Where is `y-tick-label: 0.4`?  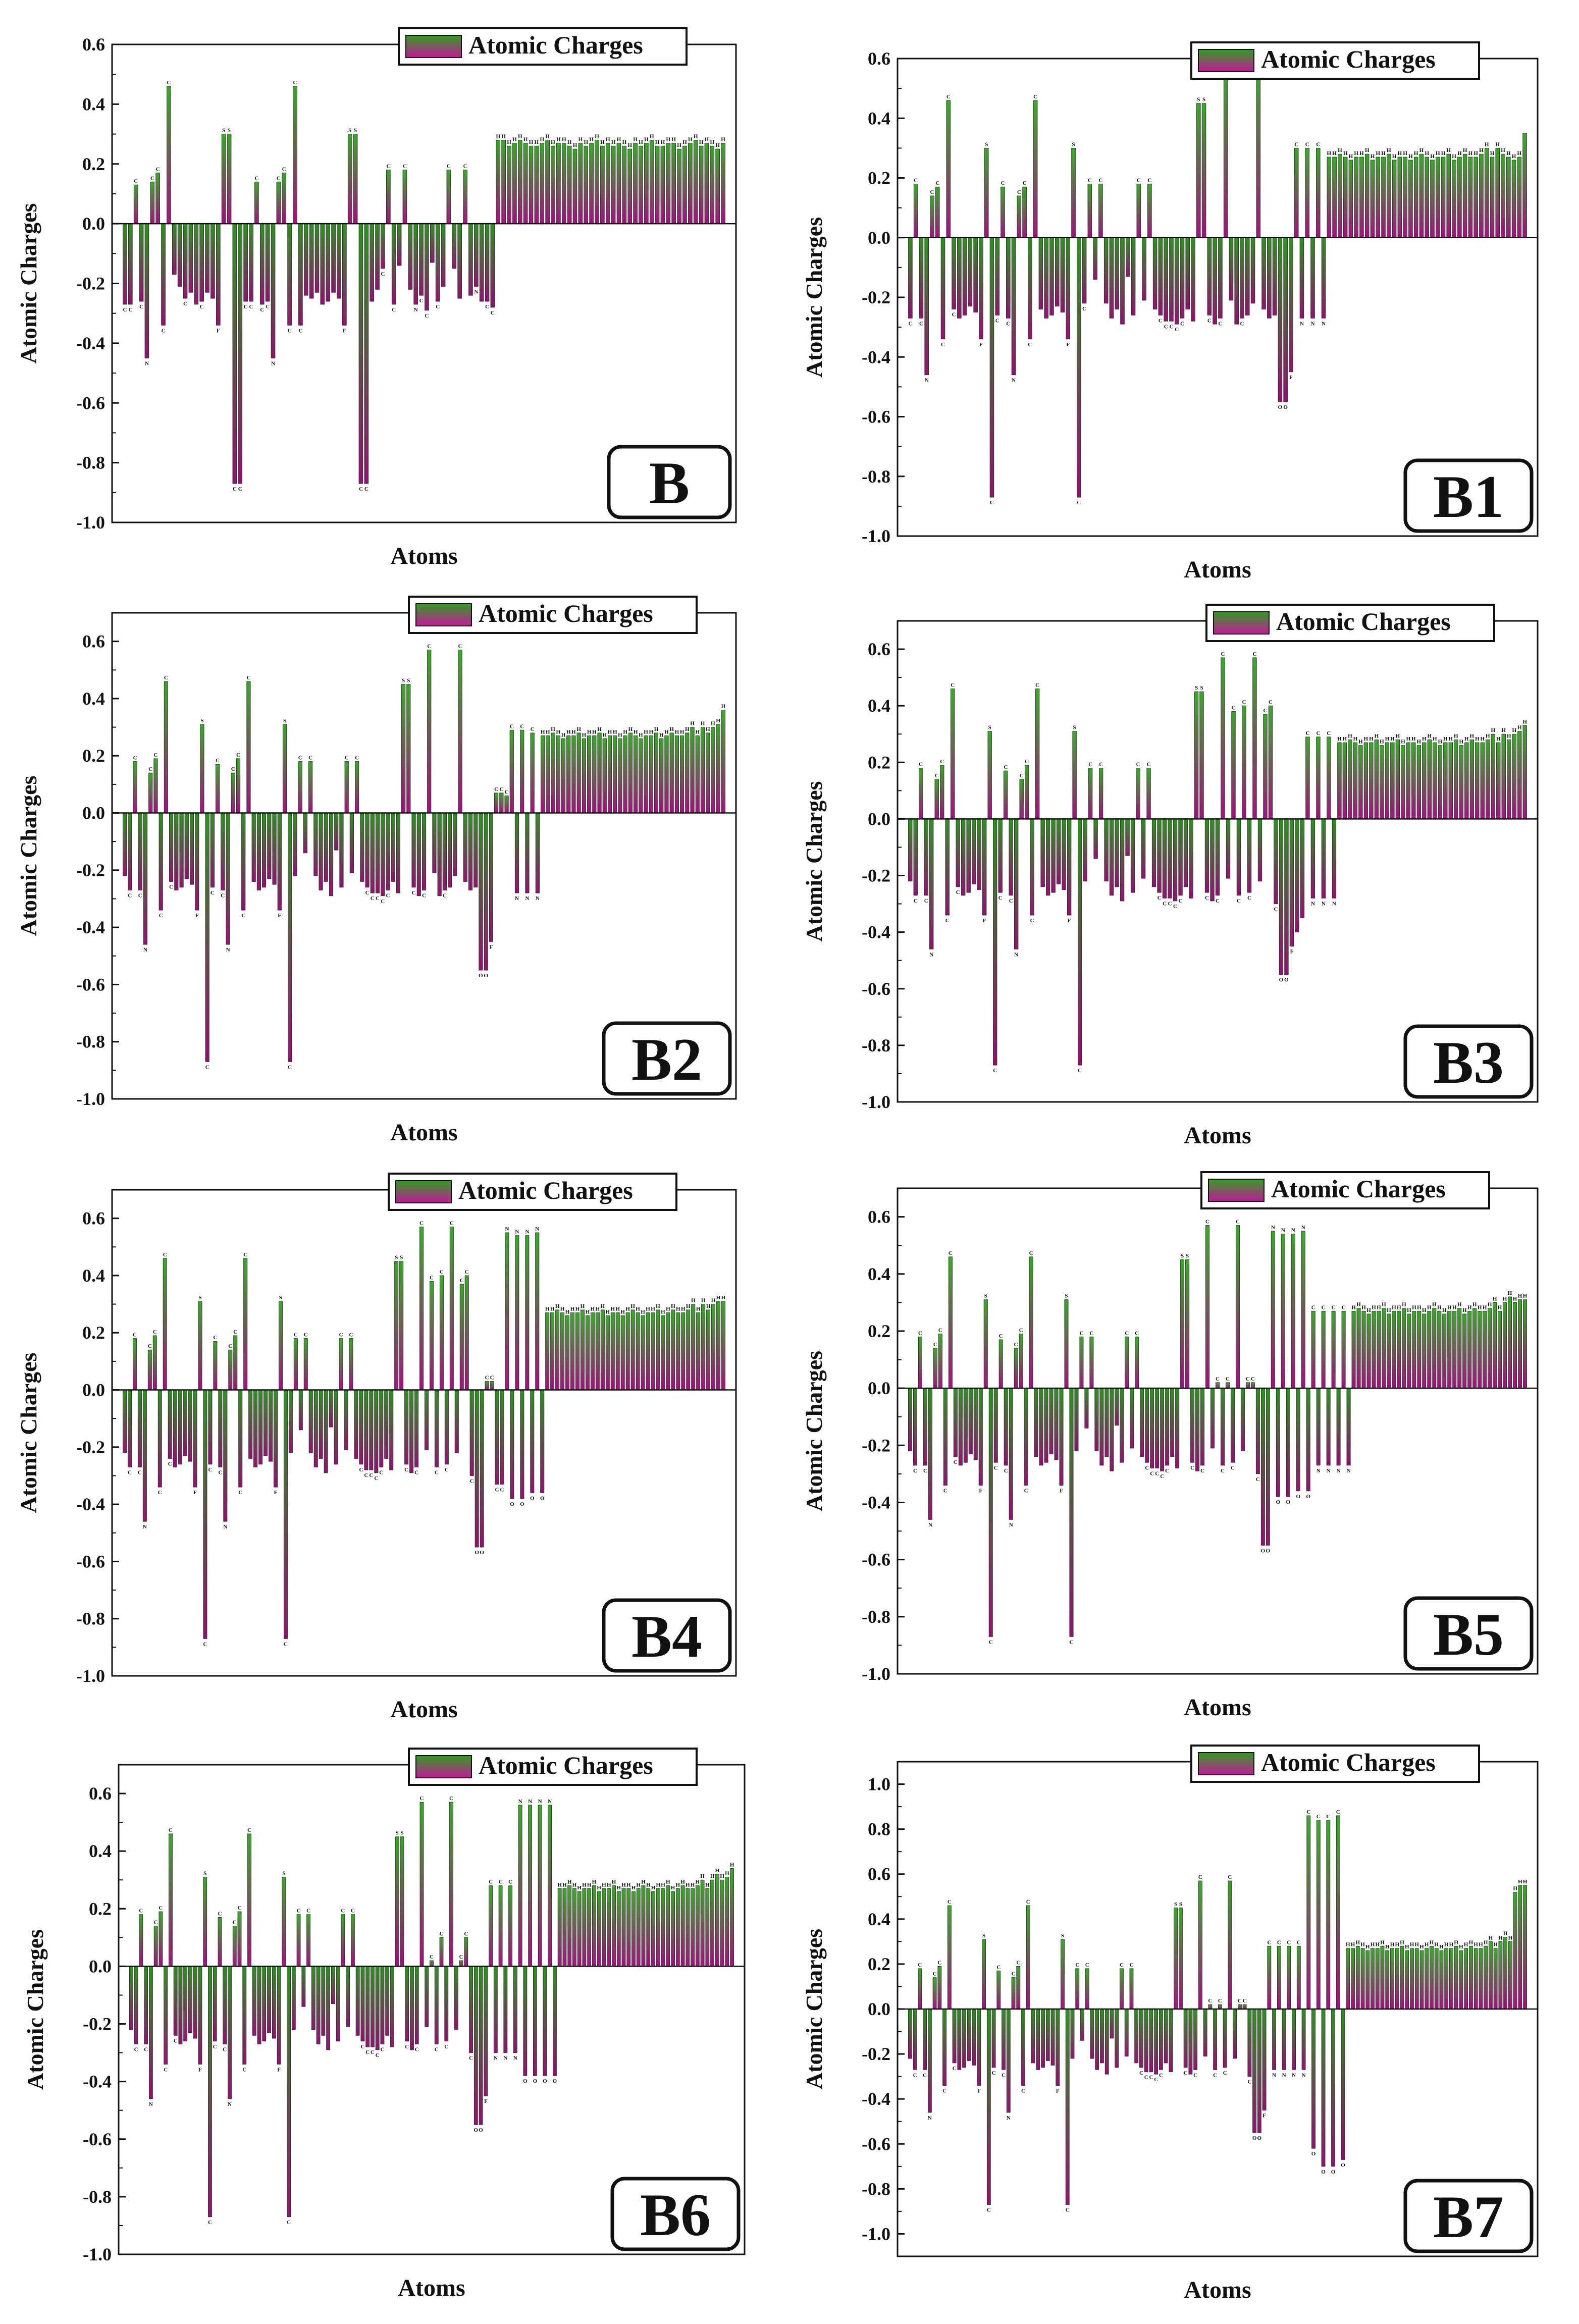 y-tick-label: 0.4 is located at coordinates (879, 118).